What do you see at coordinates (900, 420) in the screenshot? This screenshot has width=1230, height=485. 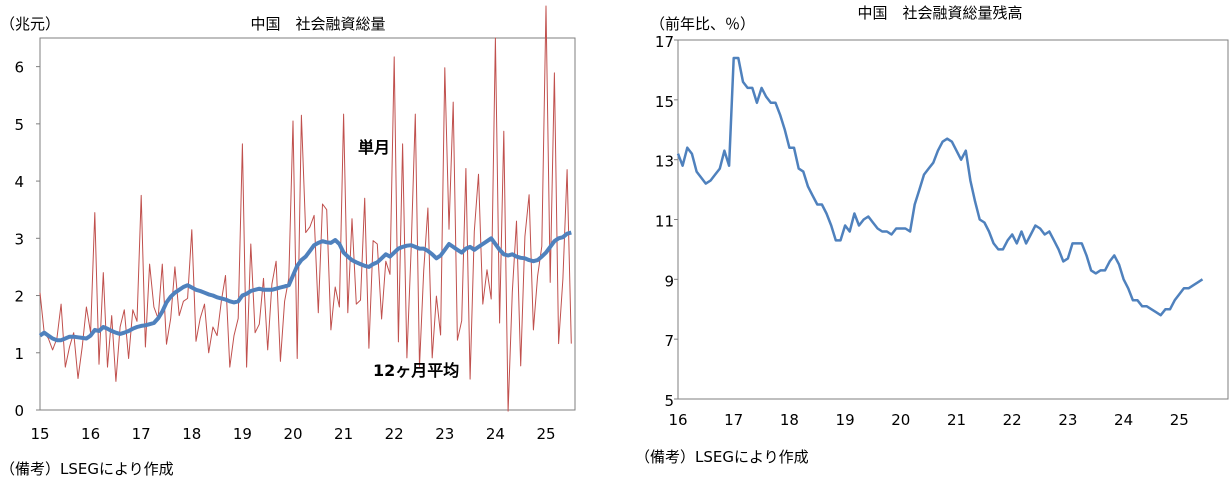 I see `right-x-tick-label: 20` at bounding box center [900, 420].